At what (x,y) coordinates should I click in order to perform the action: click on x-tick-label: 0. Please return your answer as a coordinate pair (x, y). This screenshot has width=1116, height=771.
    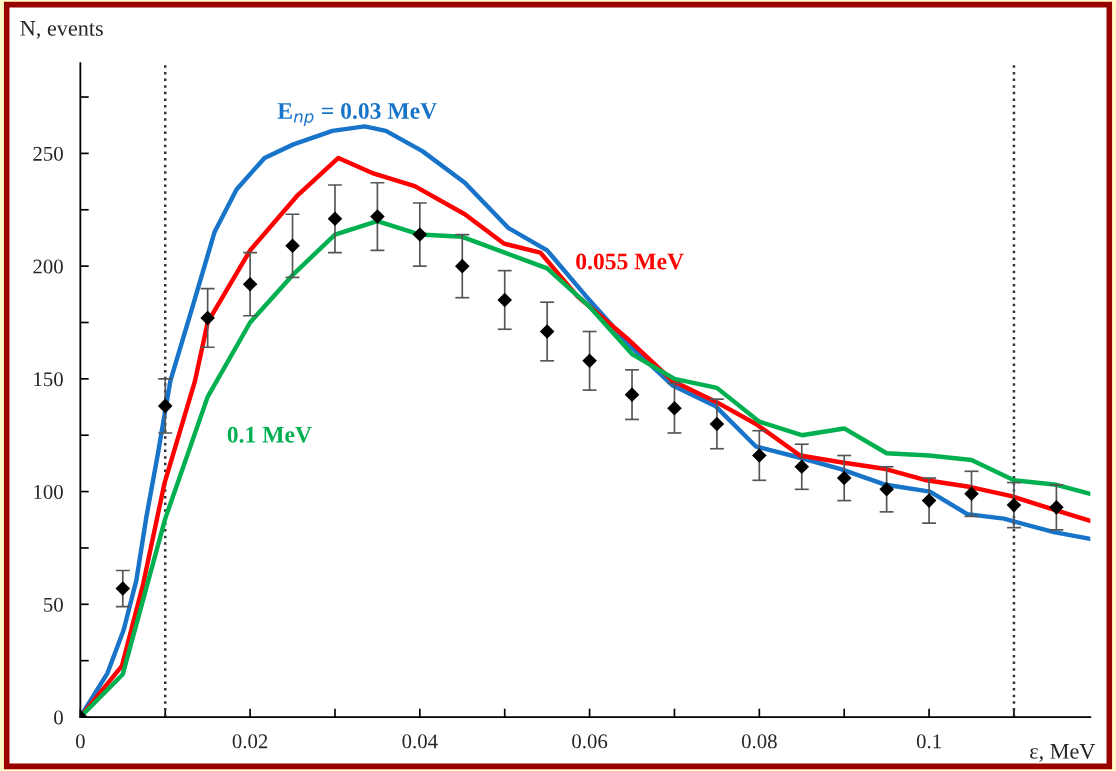
    Looking at the image, I should click on (80, 741).